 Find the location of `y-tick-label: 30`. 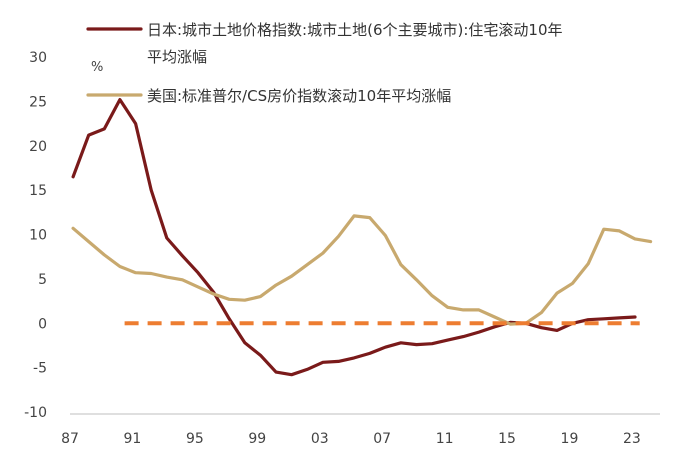

y-tick-label: 30 is located at coordinates (38, 58).